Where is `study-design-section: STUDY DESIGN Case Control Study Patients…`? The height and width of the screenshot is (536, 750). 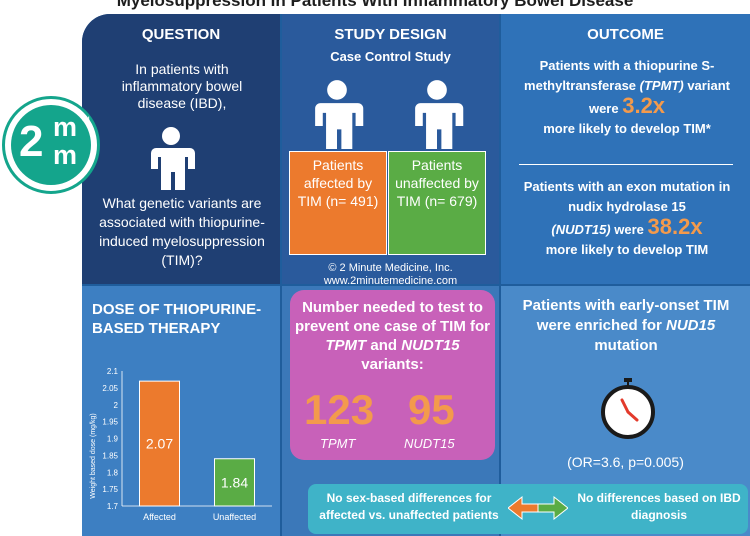 study-design-section: STUDY DESIGN Case Control Study Patients… is located at coordinates (390, 150).